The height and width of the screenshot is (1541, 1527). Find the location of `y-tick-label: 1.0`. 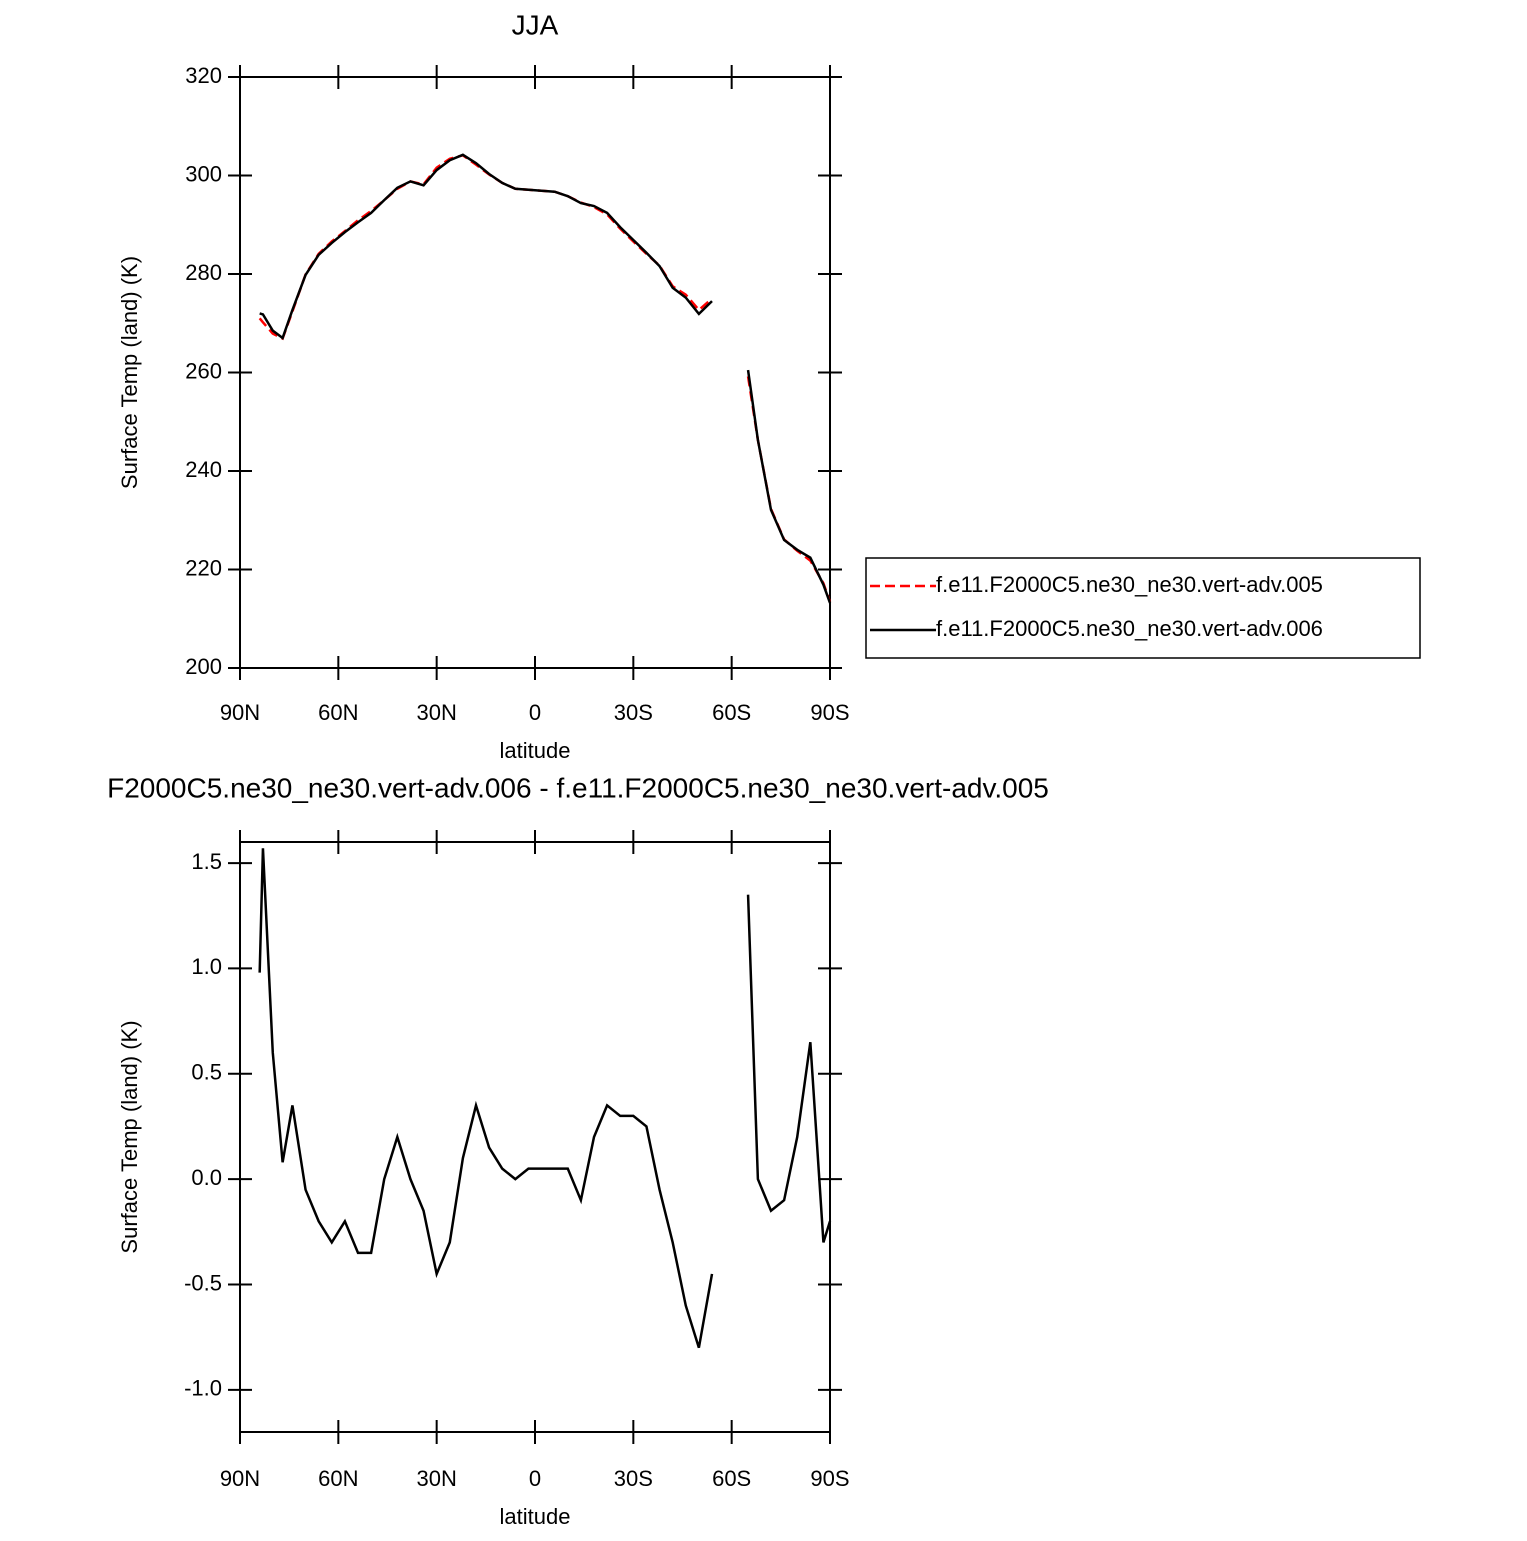

y-tick-label: 1.0 is located at coordinates (206, 966).